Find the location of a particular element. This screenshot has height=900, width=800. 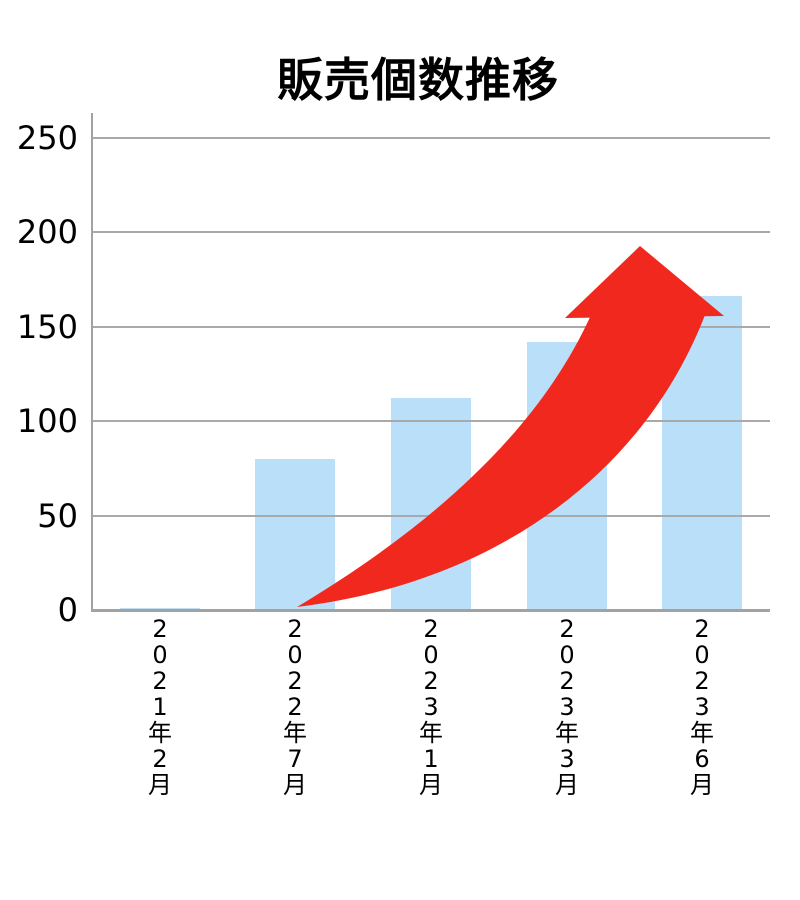

y-tick-label: 200 is located at coordinates (47, 232).